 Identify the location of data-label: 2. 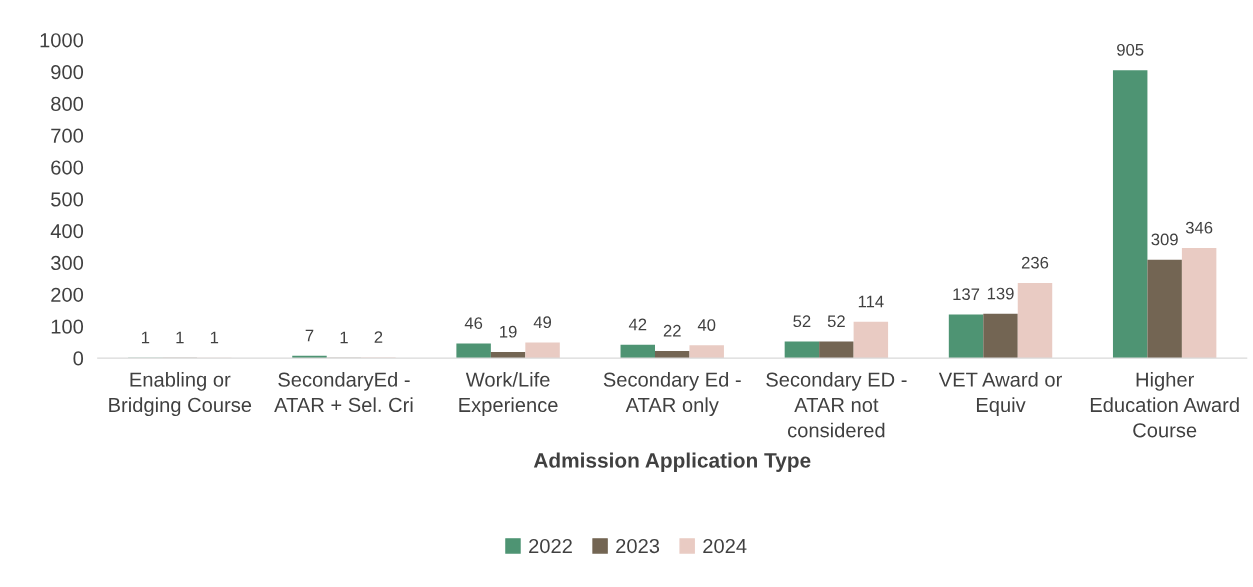
(378, 337).